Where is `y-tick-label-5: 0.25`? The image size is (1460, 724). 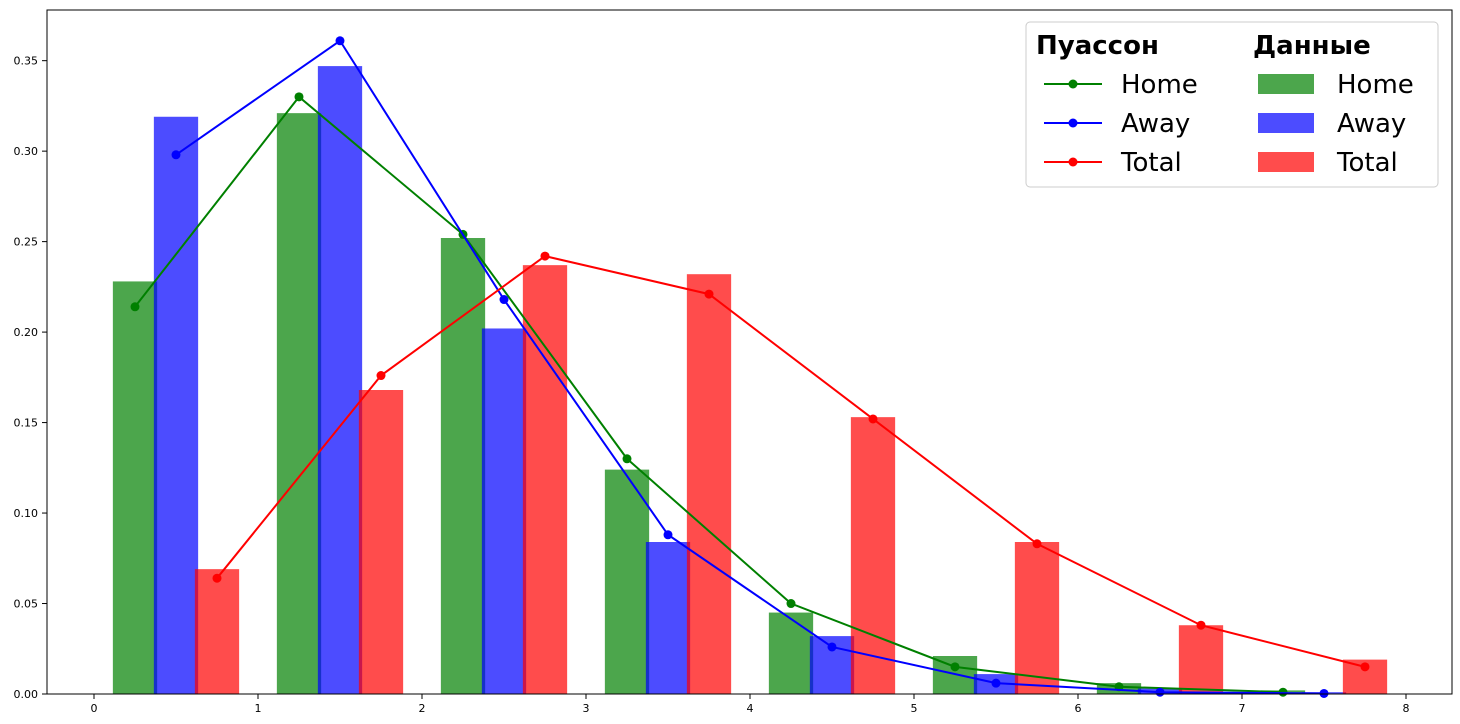 y-tick-label-5: 0.25 is located at coordinates (26, 242).